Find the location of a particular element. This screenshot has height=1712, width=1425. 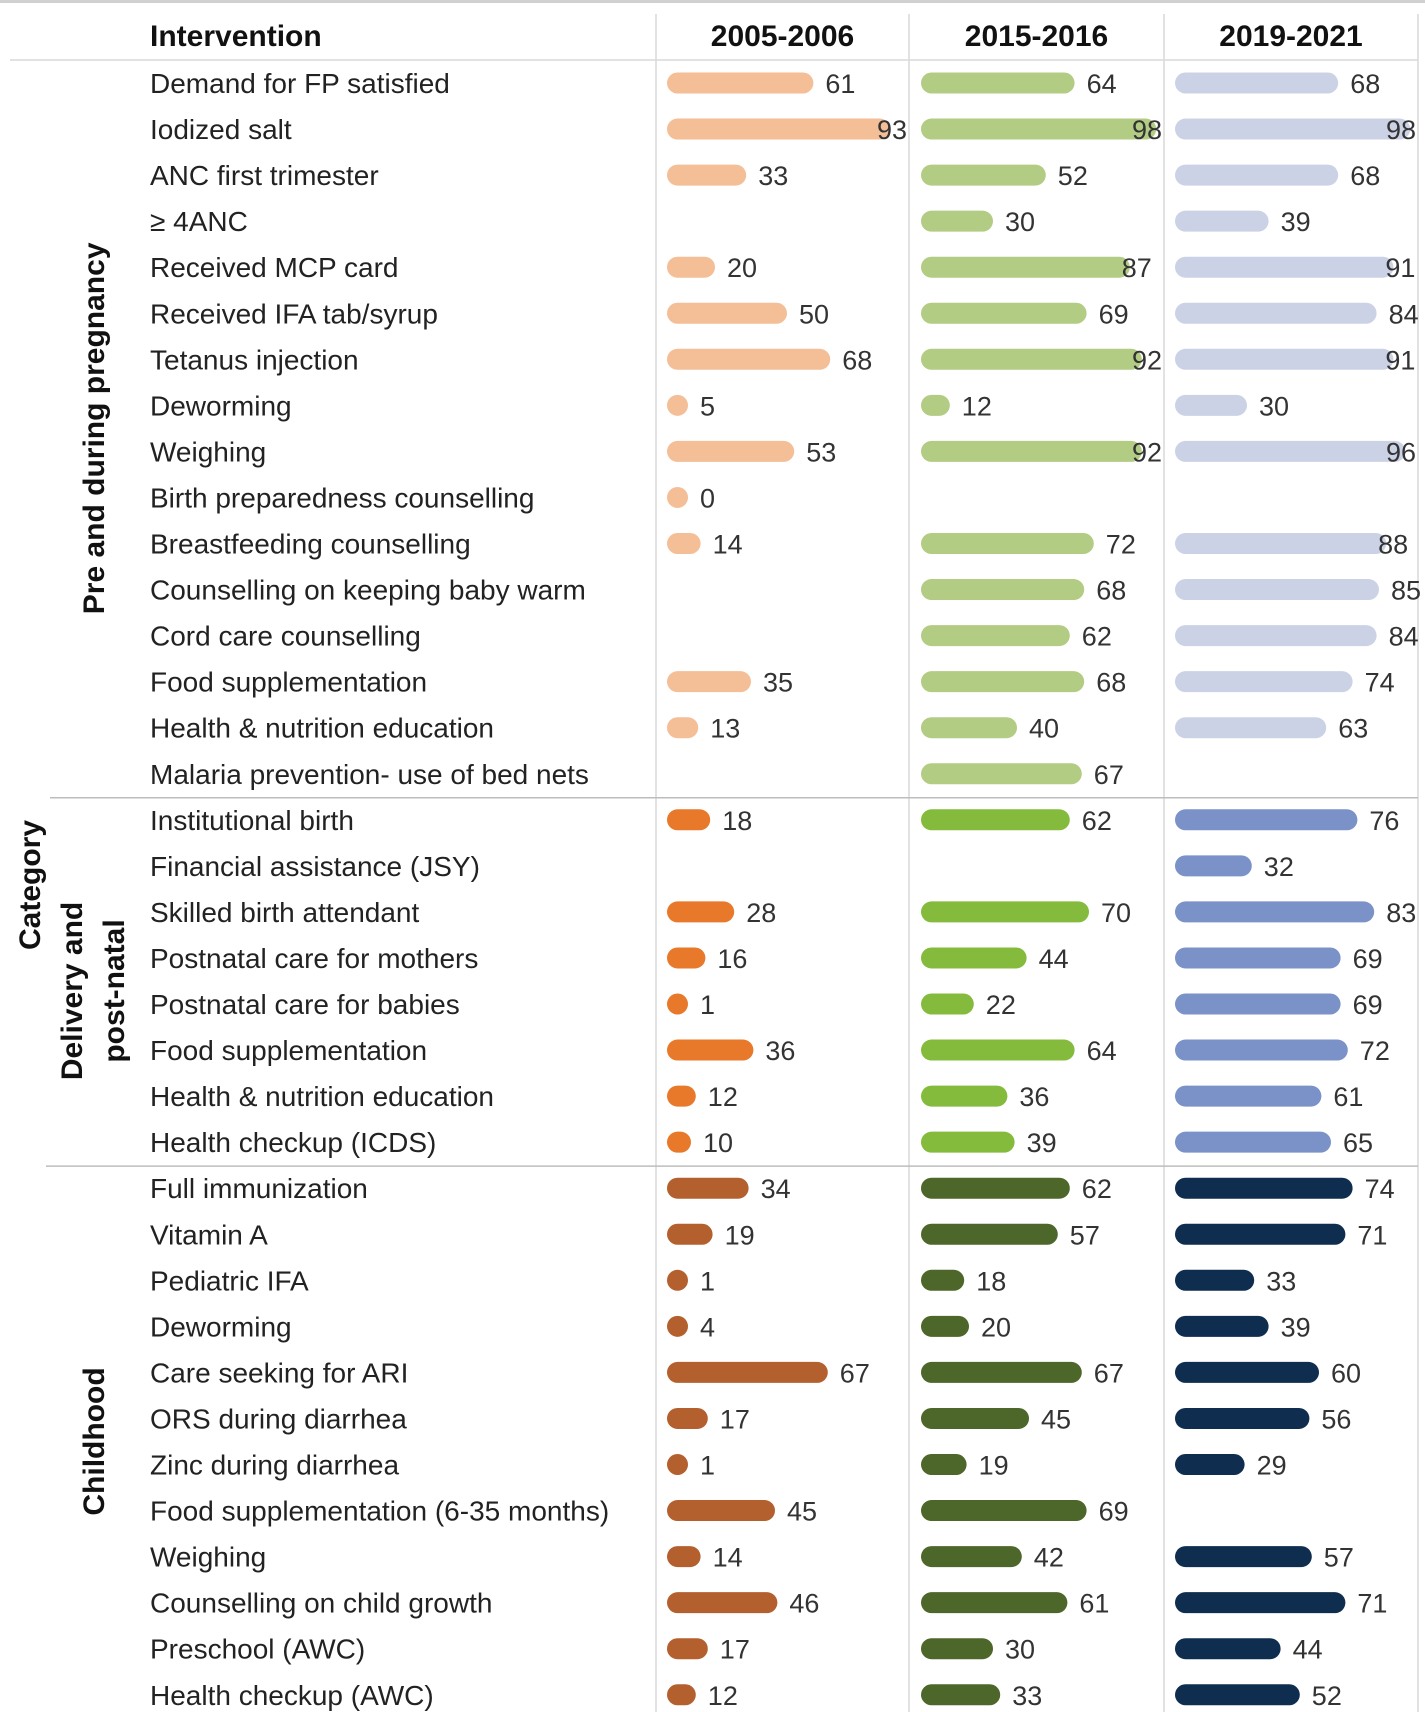

row-label: Full immunization is located at coordinates (259, 1188).